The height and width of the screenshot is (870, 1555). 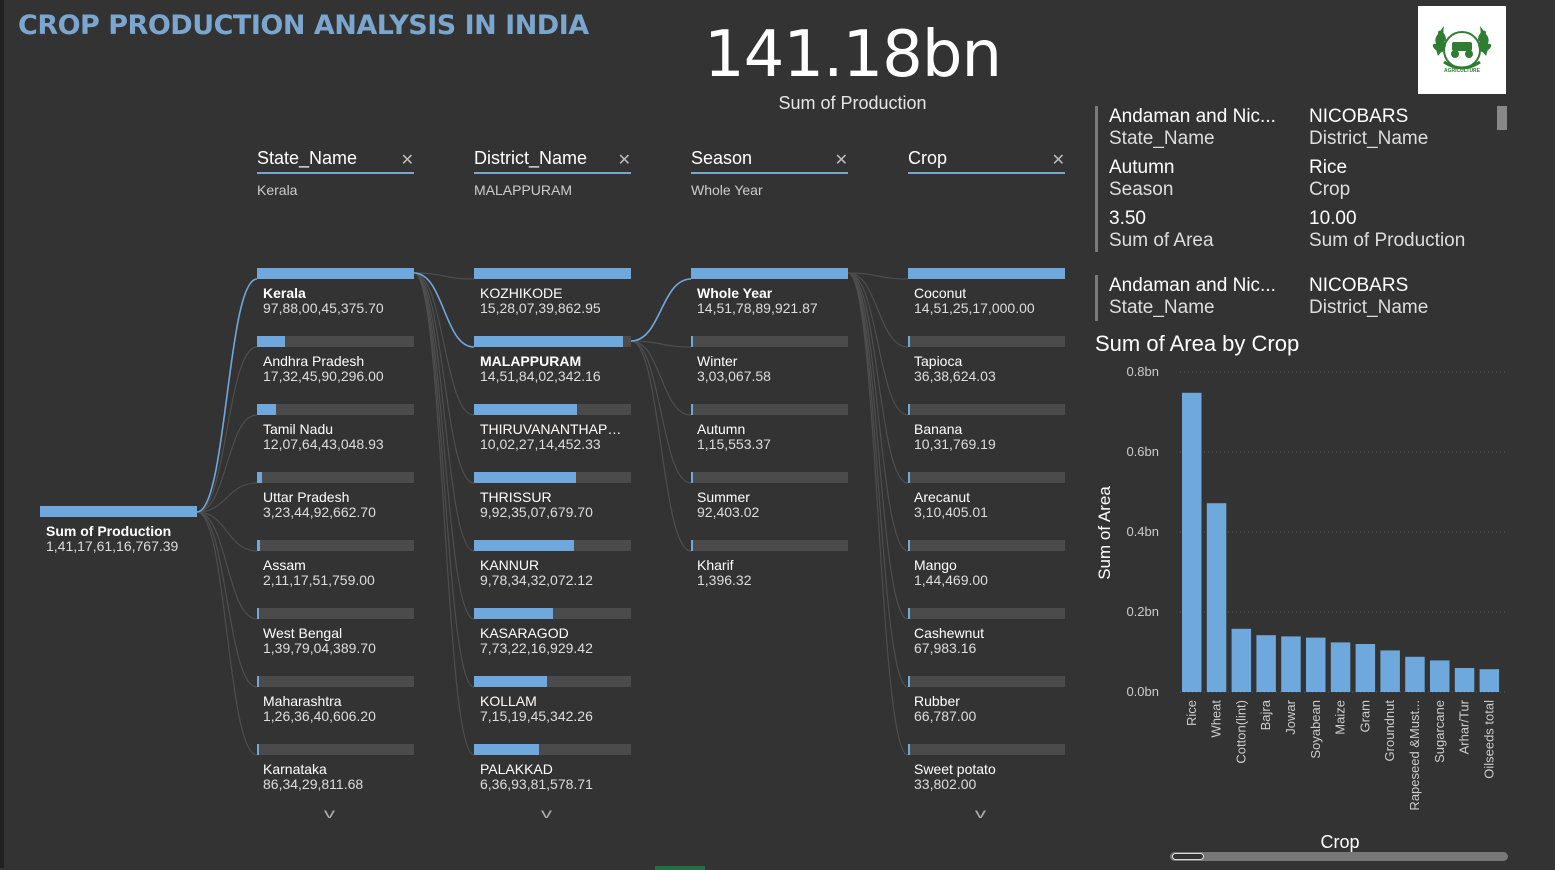 I want to click on node-label: MALAPPURAM, so click(x=531, y=361).